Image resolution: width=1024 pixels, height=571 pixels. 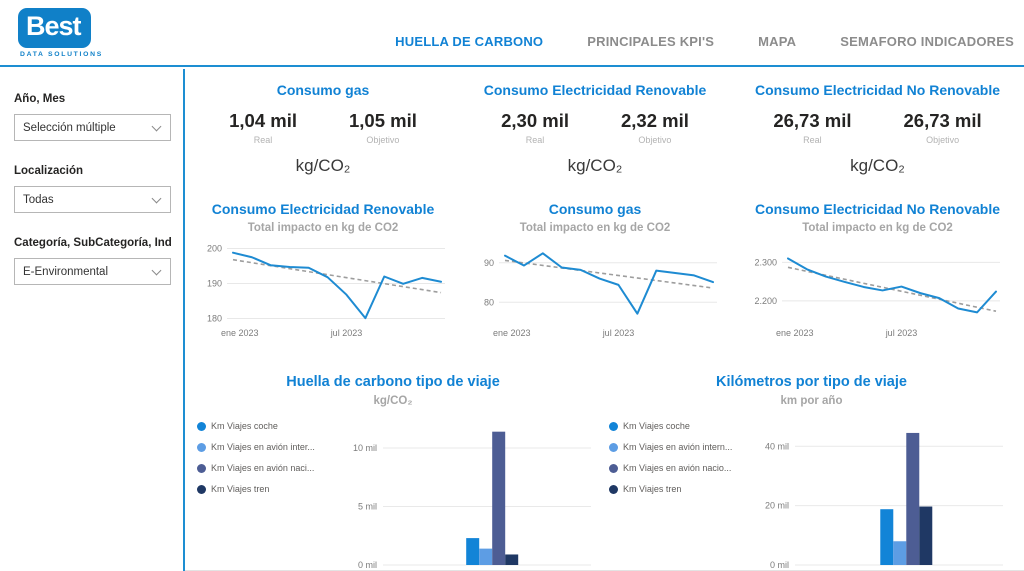 I want to click on logo-subtext: DATA SOLUTIONS, so click(x=61, y=54).